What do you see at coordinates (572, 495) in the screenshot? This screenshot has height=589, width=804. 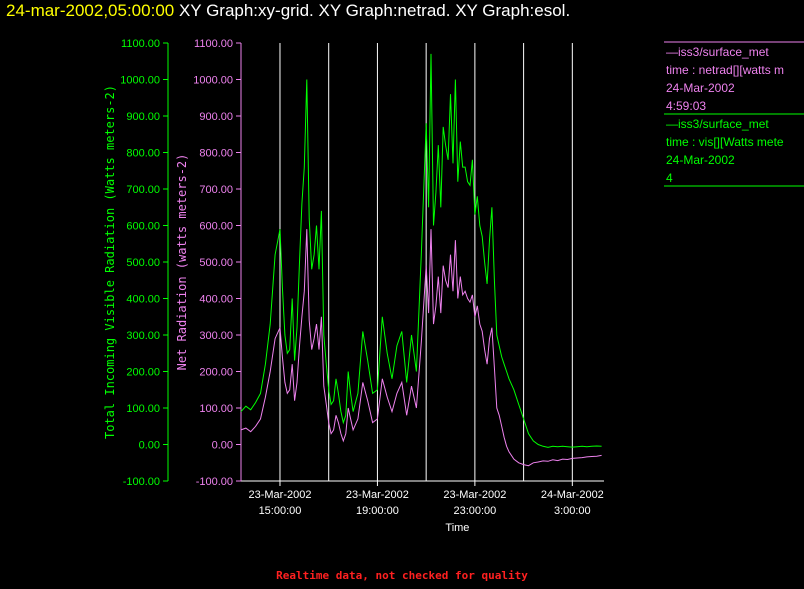 I see `x-tick-label: 24-Mar-2002` at bounding box center [572, 495].